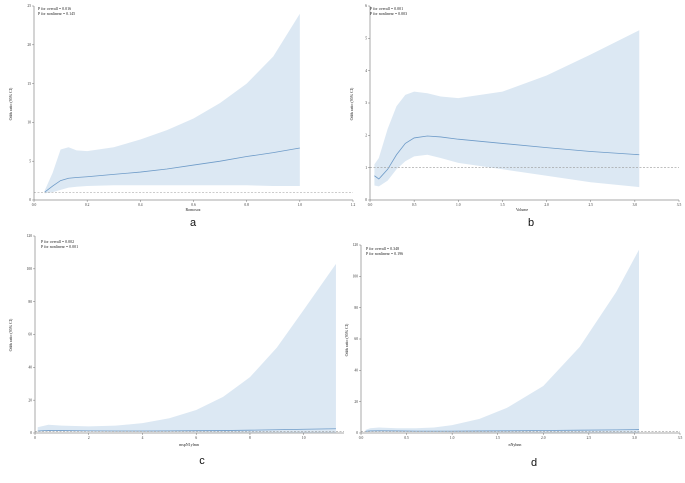 The height and width of the screenshot is (483, 685). What do you see at coordinates (515, 444) in the screenshot?
I see `x-axis-title: nNyhnn` at bounding box center [515, 444].